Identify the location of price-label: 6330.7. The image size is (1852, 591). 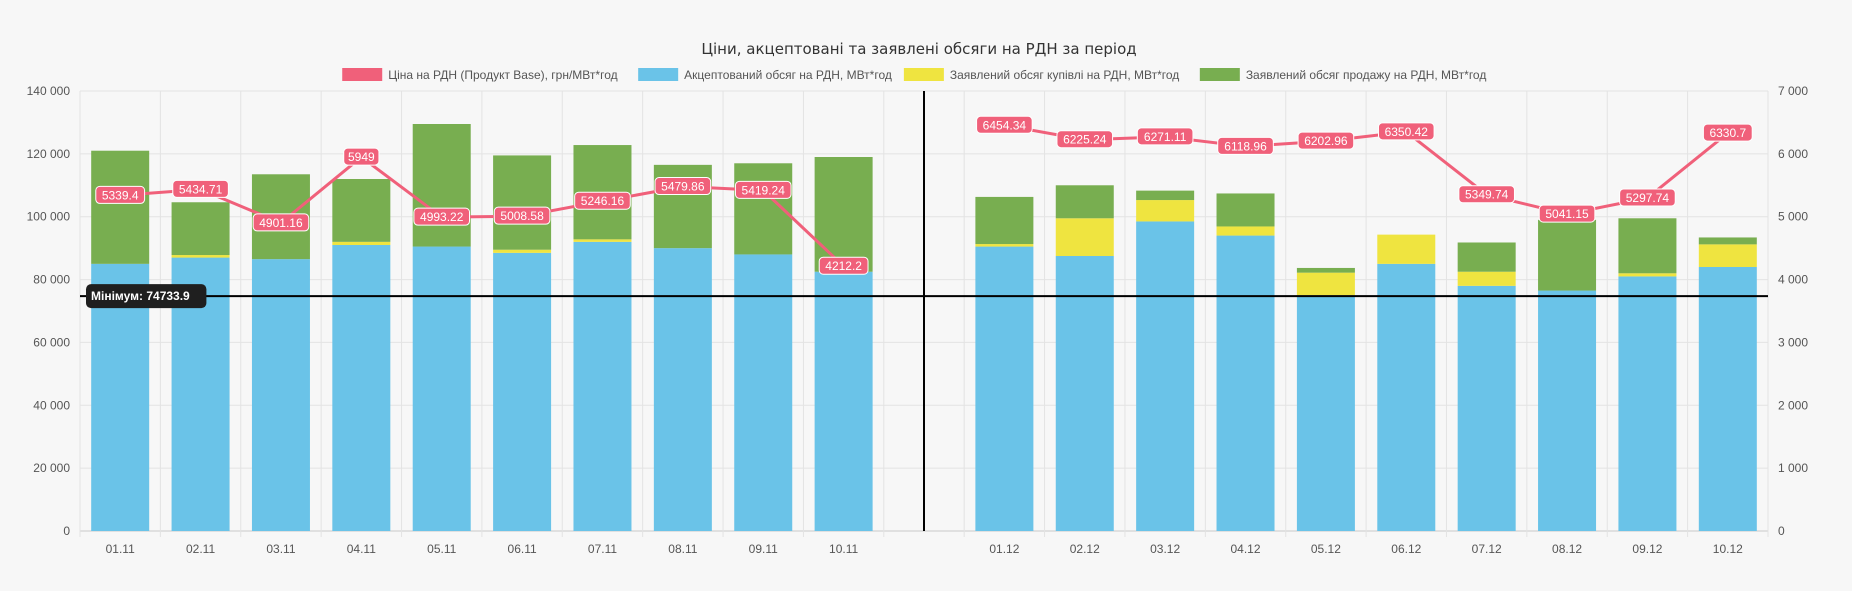
(1727, 133).